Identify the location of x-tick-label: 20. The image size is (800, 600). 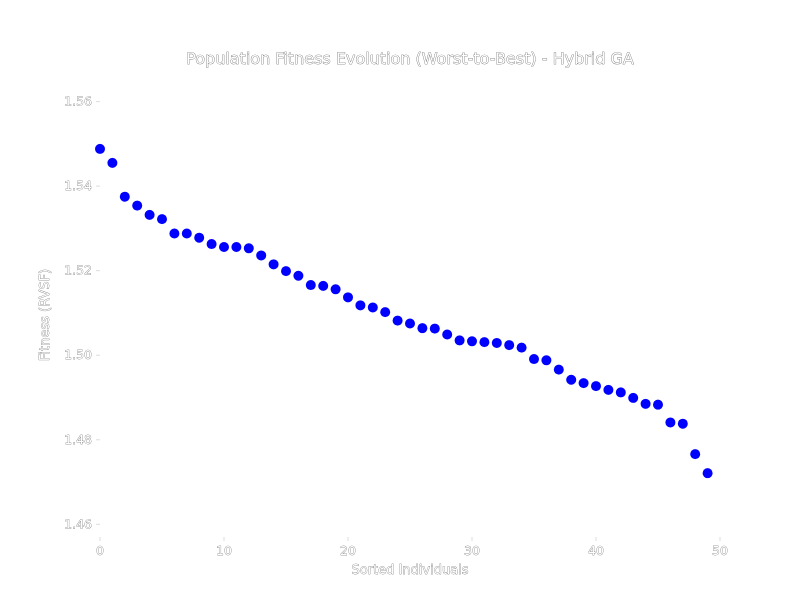
(348, 550).